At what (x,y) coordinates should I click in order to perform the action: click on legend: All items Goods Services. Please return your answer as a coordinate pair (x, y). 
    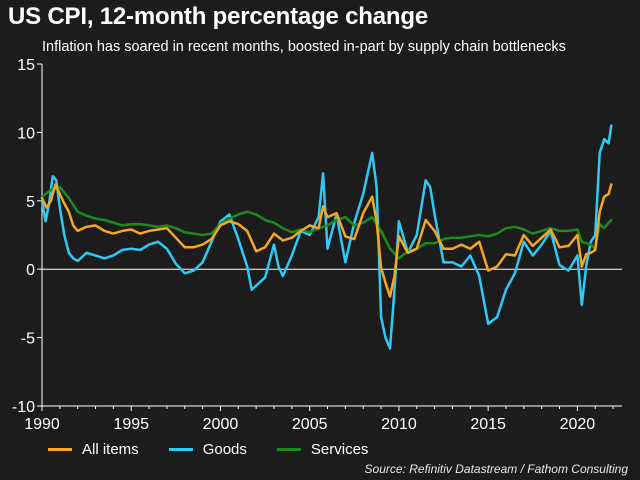
    Looking at the image, I should click on (223, 449).